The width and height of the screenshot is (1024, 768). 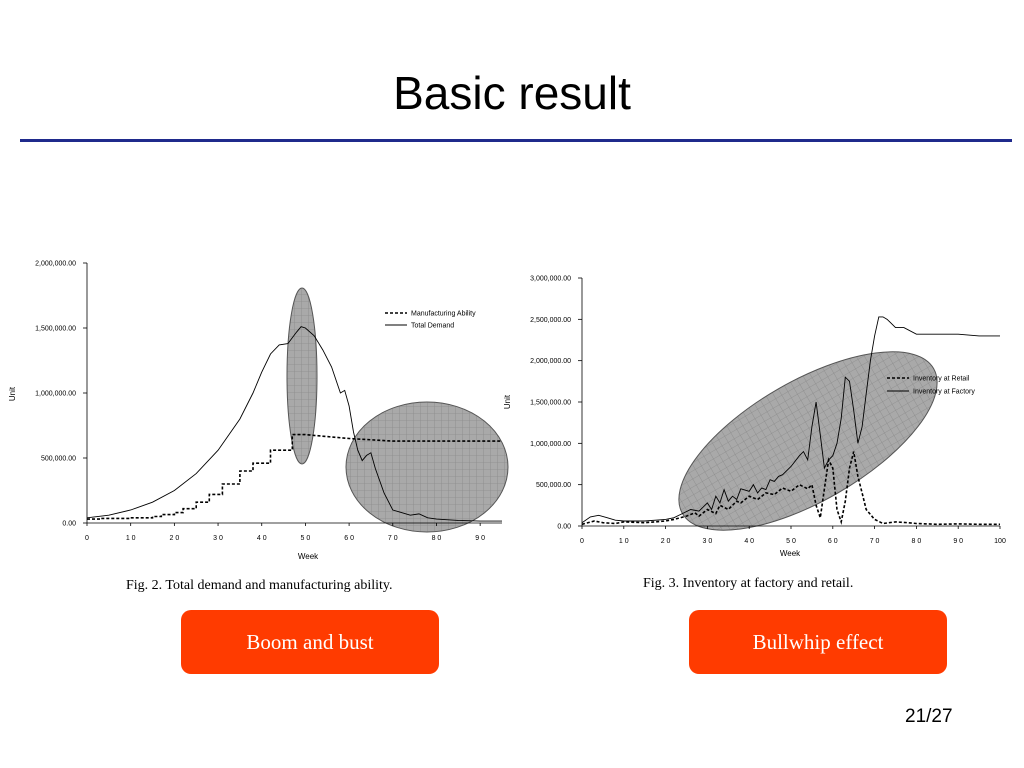 I want to click on page-number: 21/27, so click(x=929, y=716).